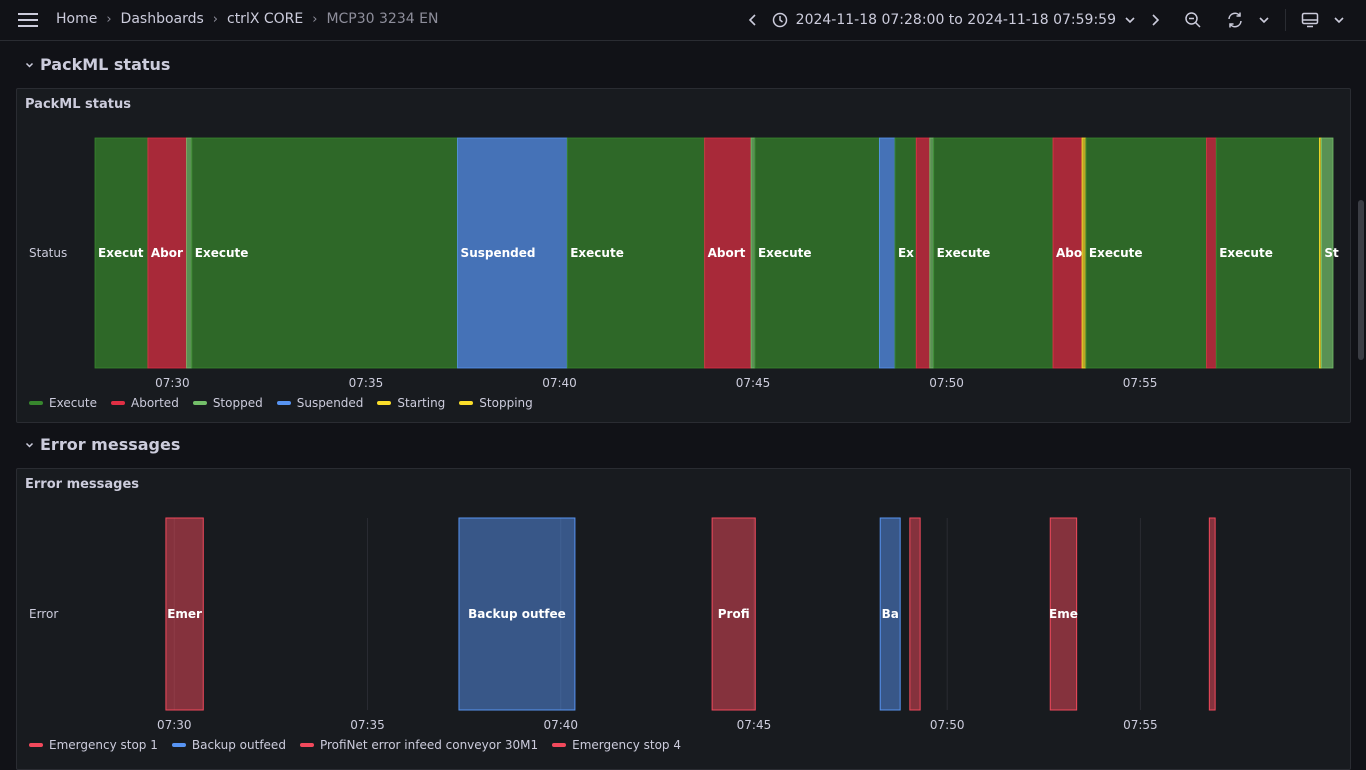  Describe the element at coordinates (626, 745) in the screenshot. I see `legend-label: Emergency stop 4` at that location.